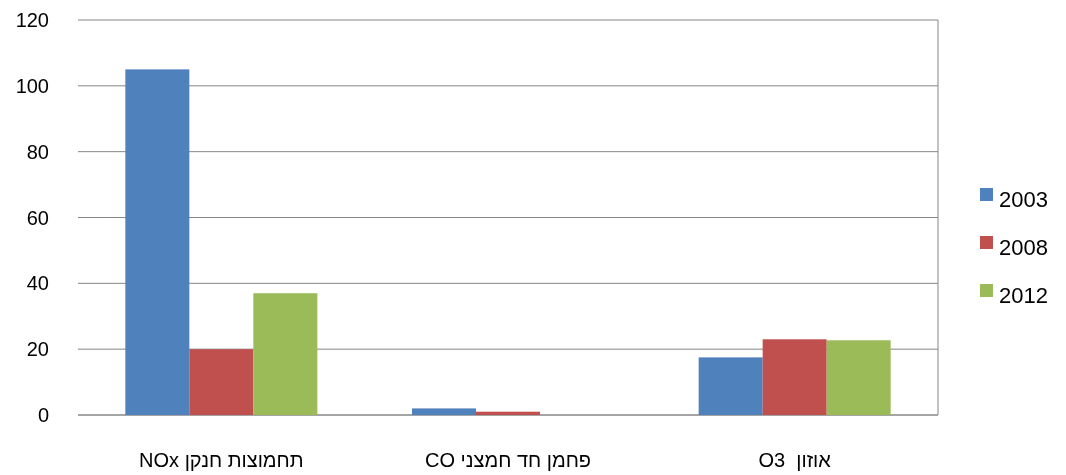 This screenshot has width=1066, height=475. I want to click on y-tick-label: 0, so click(43, 415).